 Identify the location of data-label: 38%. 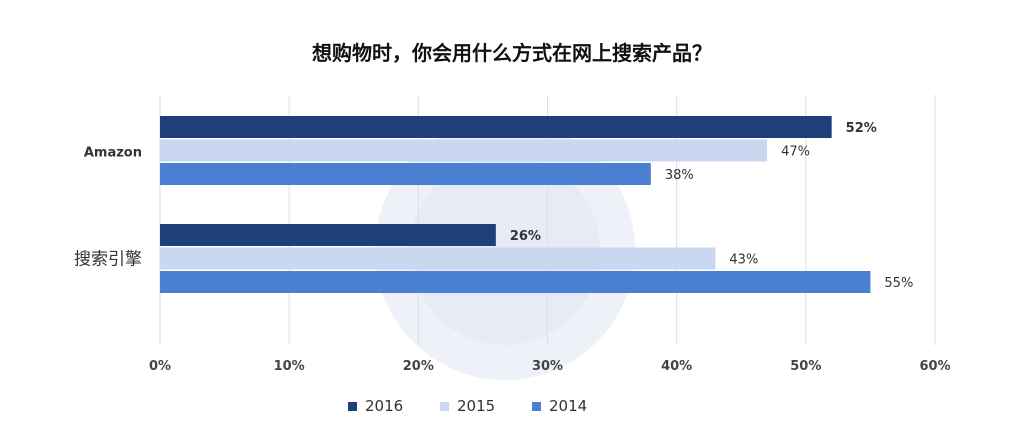
(679, 175).